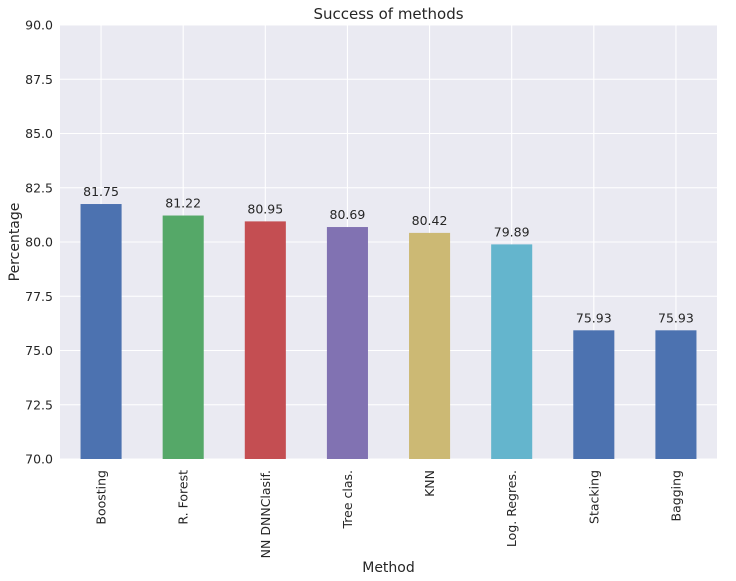 The width and height of the screenshot is (736, 581). I want to click on y-tick-label: 90.0, so click(39, 25).